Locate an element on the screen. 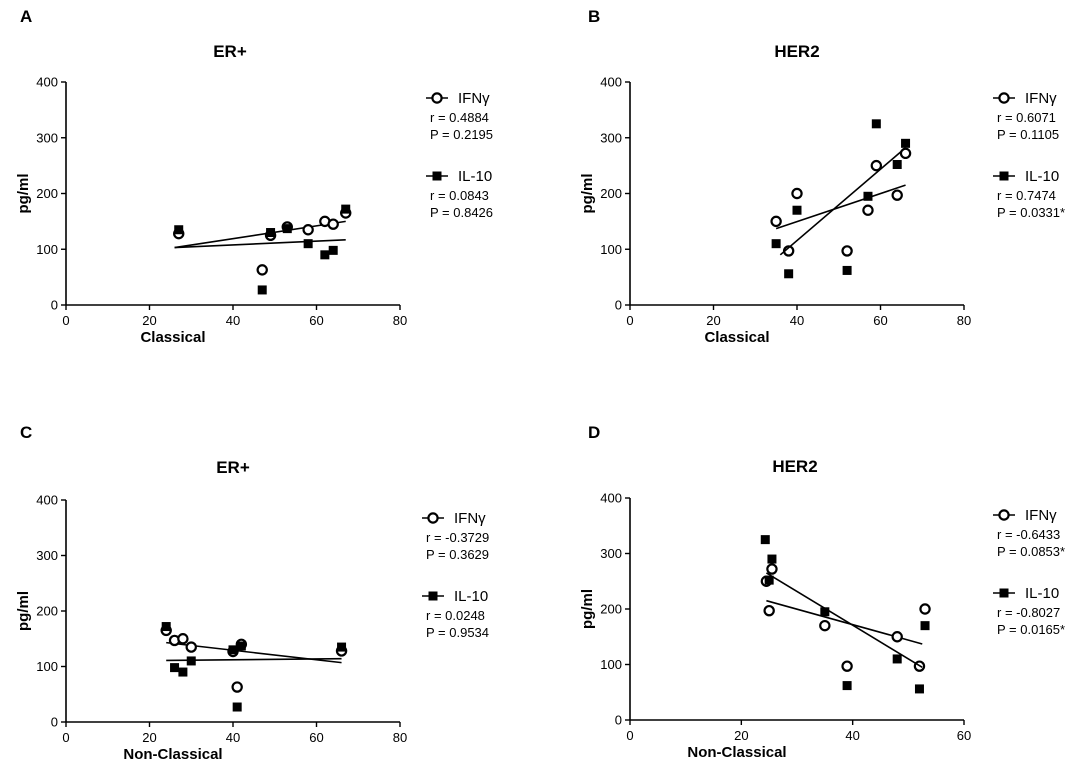 The width and height of the screenshot is (1084, 773). p-value: P = 0.0165* is located at coordinates (1031, 629).